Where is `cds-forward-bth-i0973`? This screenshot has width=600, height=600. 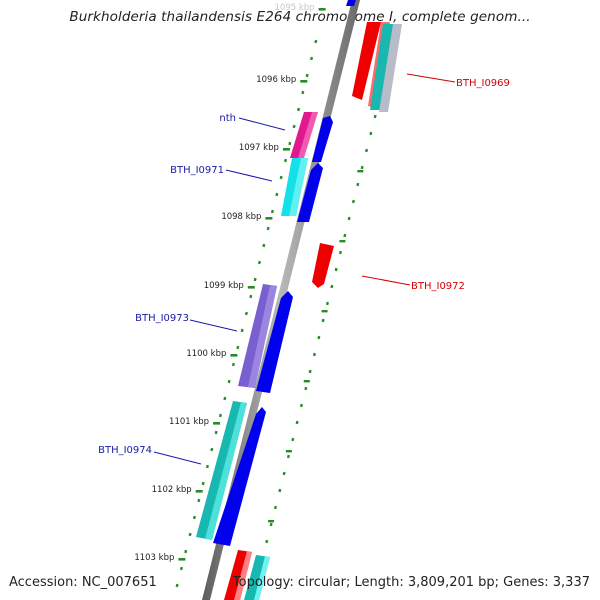
cds-forward-bth-i0973 is located at coordinates (274, 342).